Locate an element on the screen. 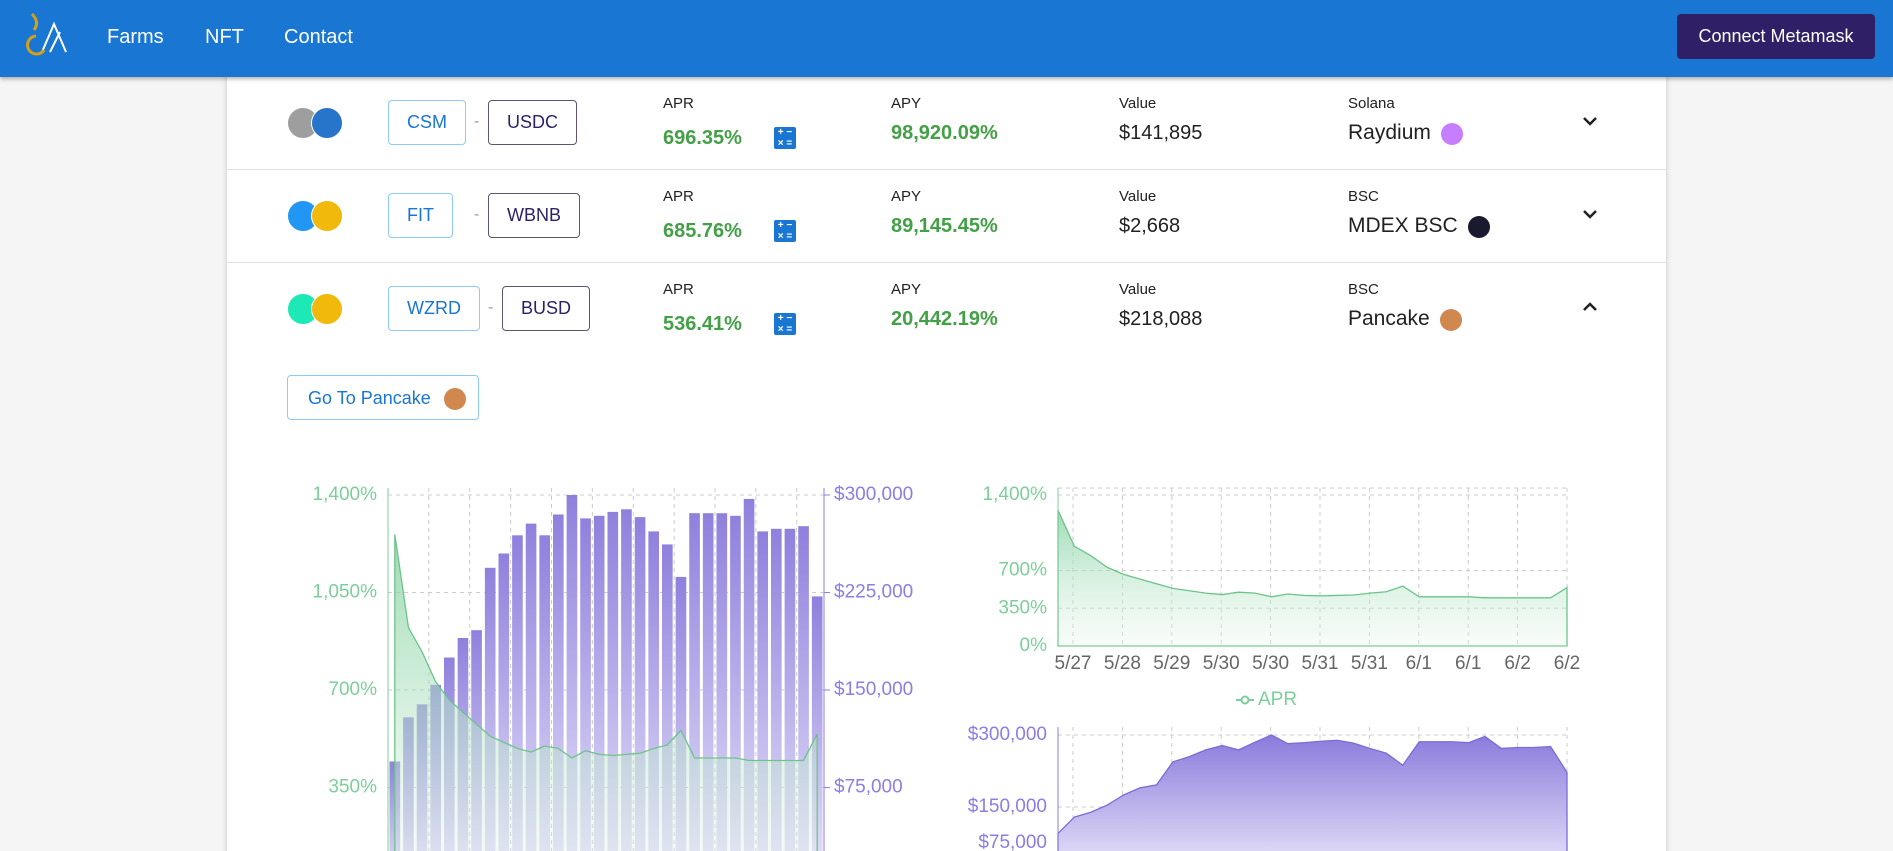  dex-name: MDEX BSC is located at coordinates (1403, 225).